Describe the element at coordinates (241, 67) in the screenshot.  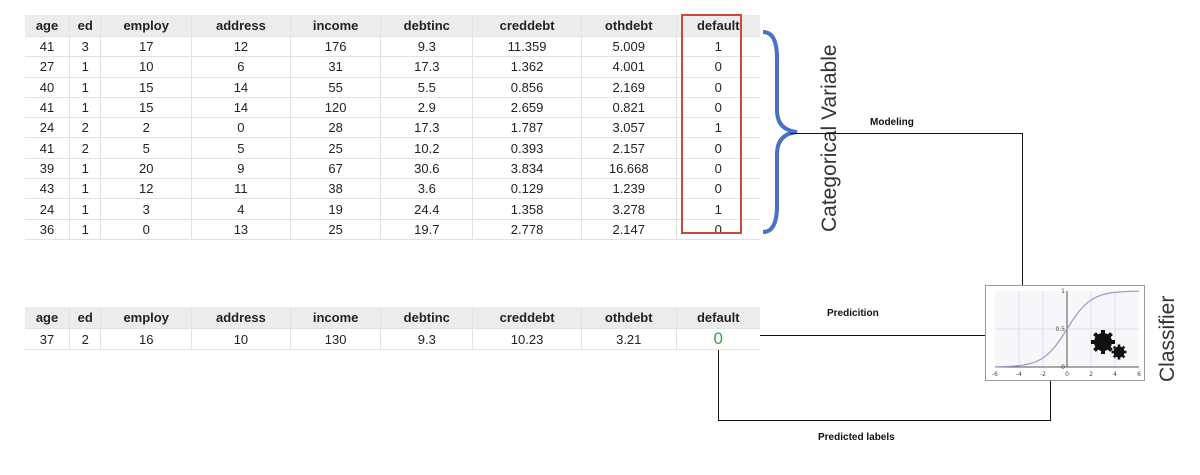
I see `cell-address: 6` at that location.